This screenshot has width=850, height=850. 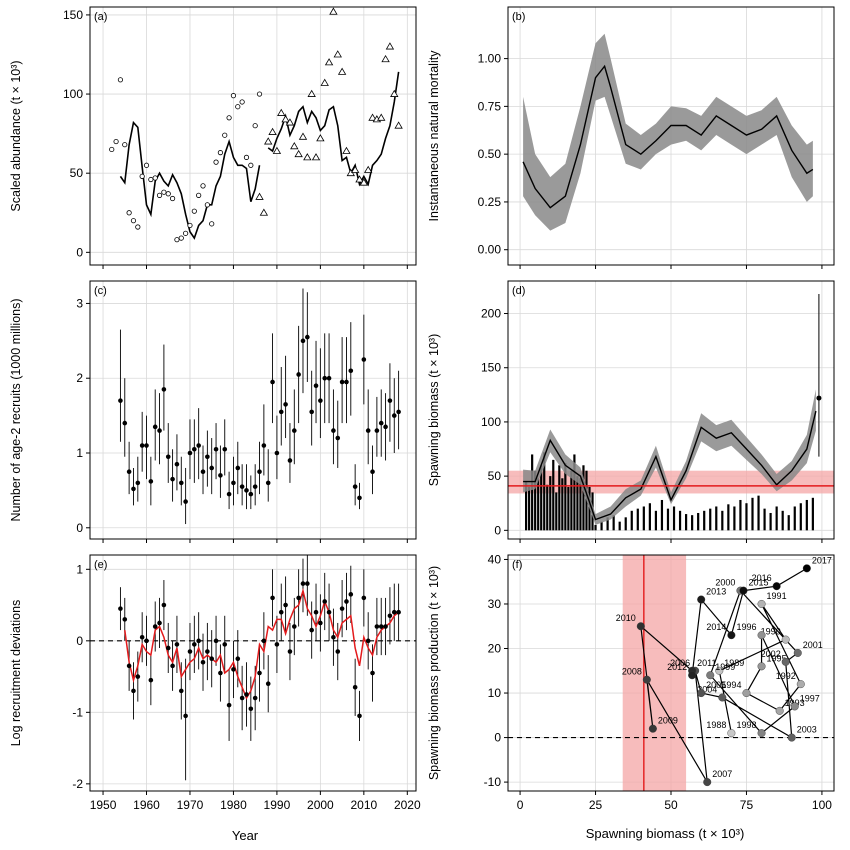 I want to click on x-tick-label: 2000, so click(x=320, y=805).